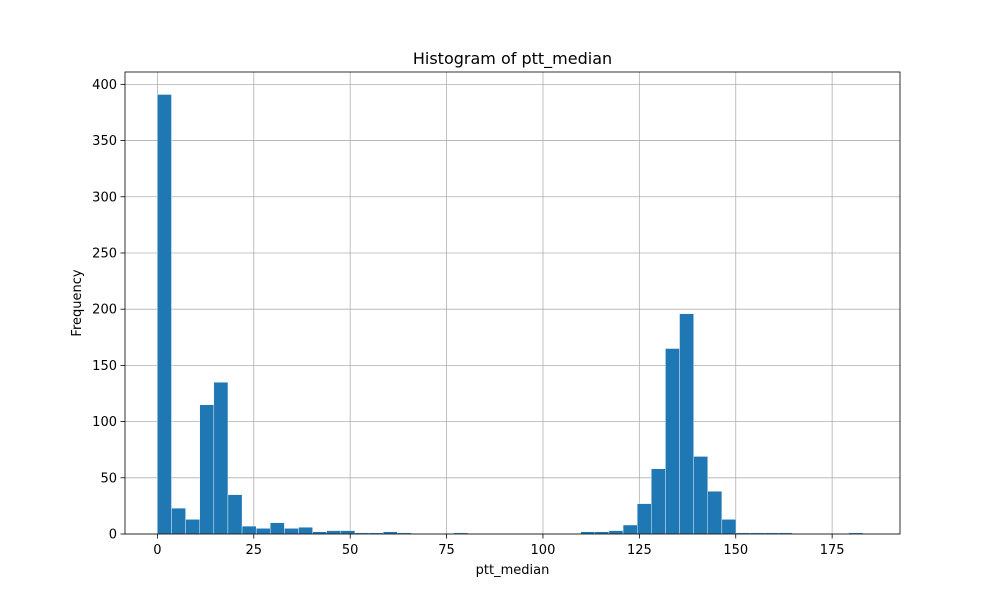  What do you see at coordinates (104, 85) in the screenshot?
I see `y-tick-label: 400` at bounding box center [104, 85].